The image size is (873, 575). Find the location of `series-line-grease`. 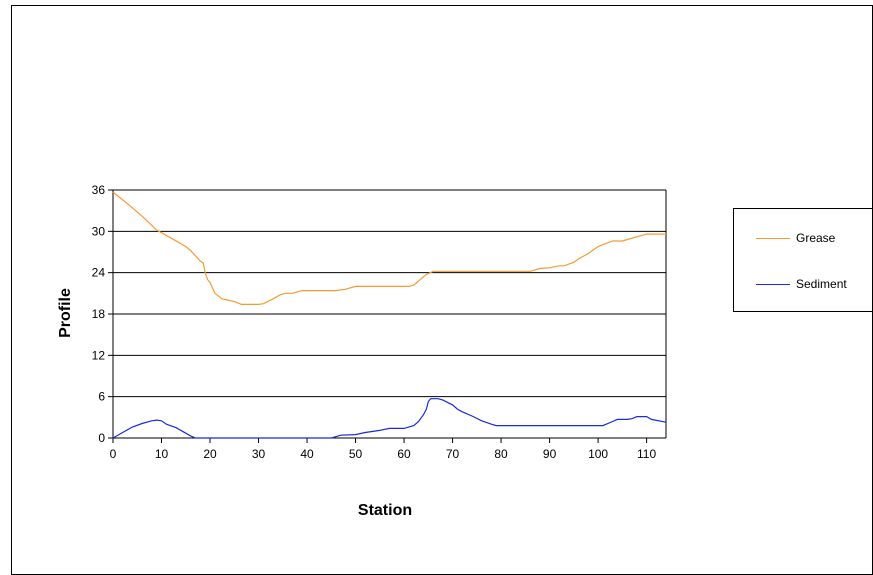

series-line-grease is located at coordinates (389, 248).